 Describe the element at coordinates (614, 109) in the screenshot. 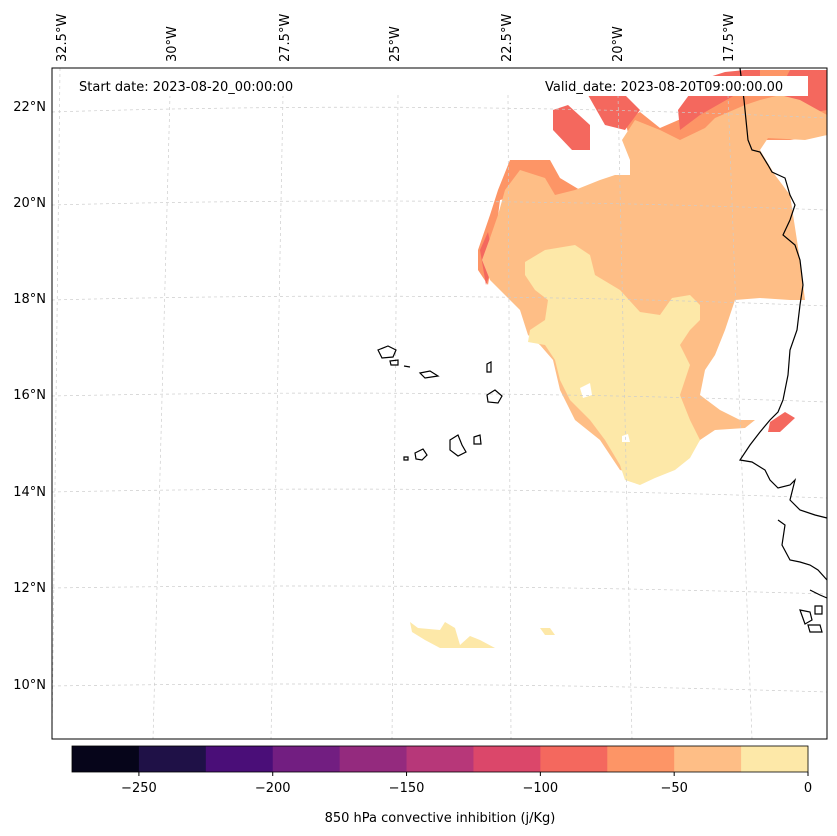

I see `cin-region-75-100-top-b` at that location.